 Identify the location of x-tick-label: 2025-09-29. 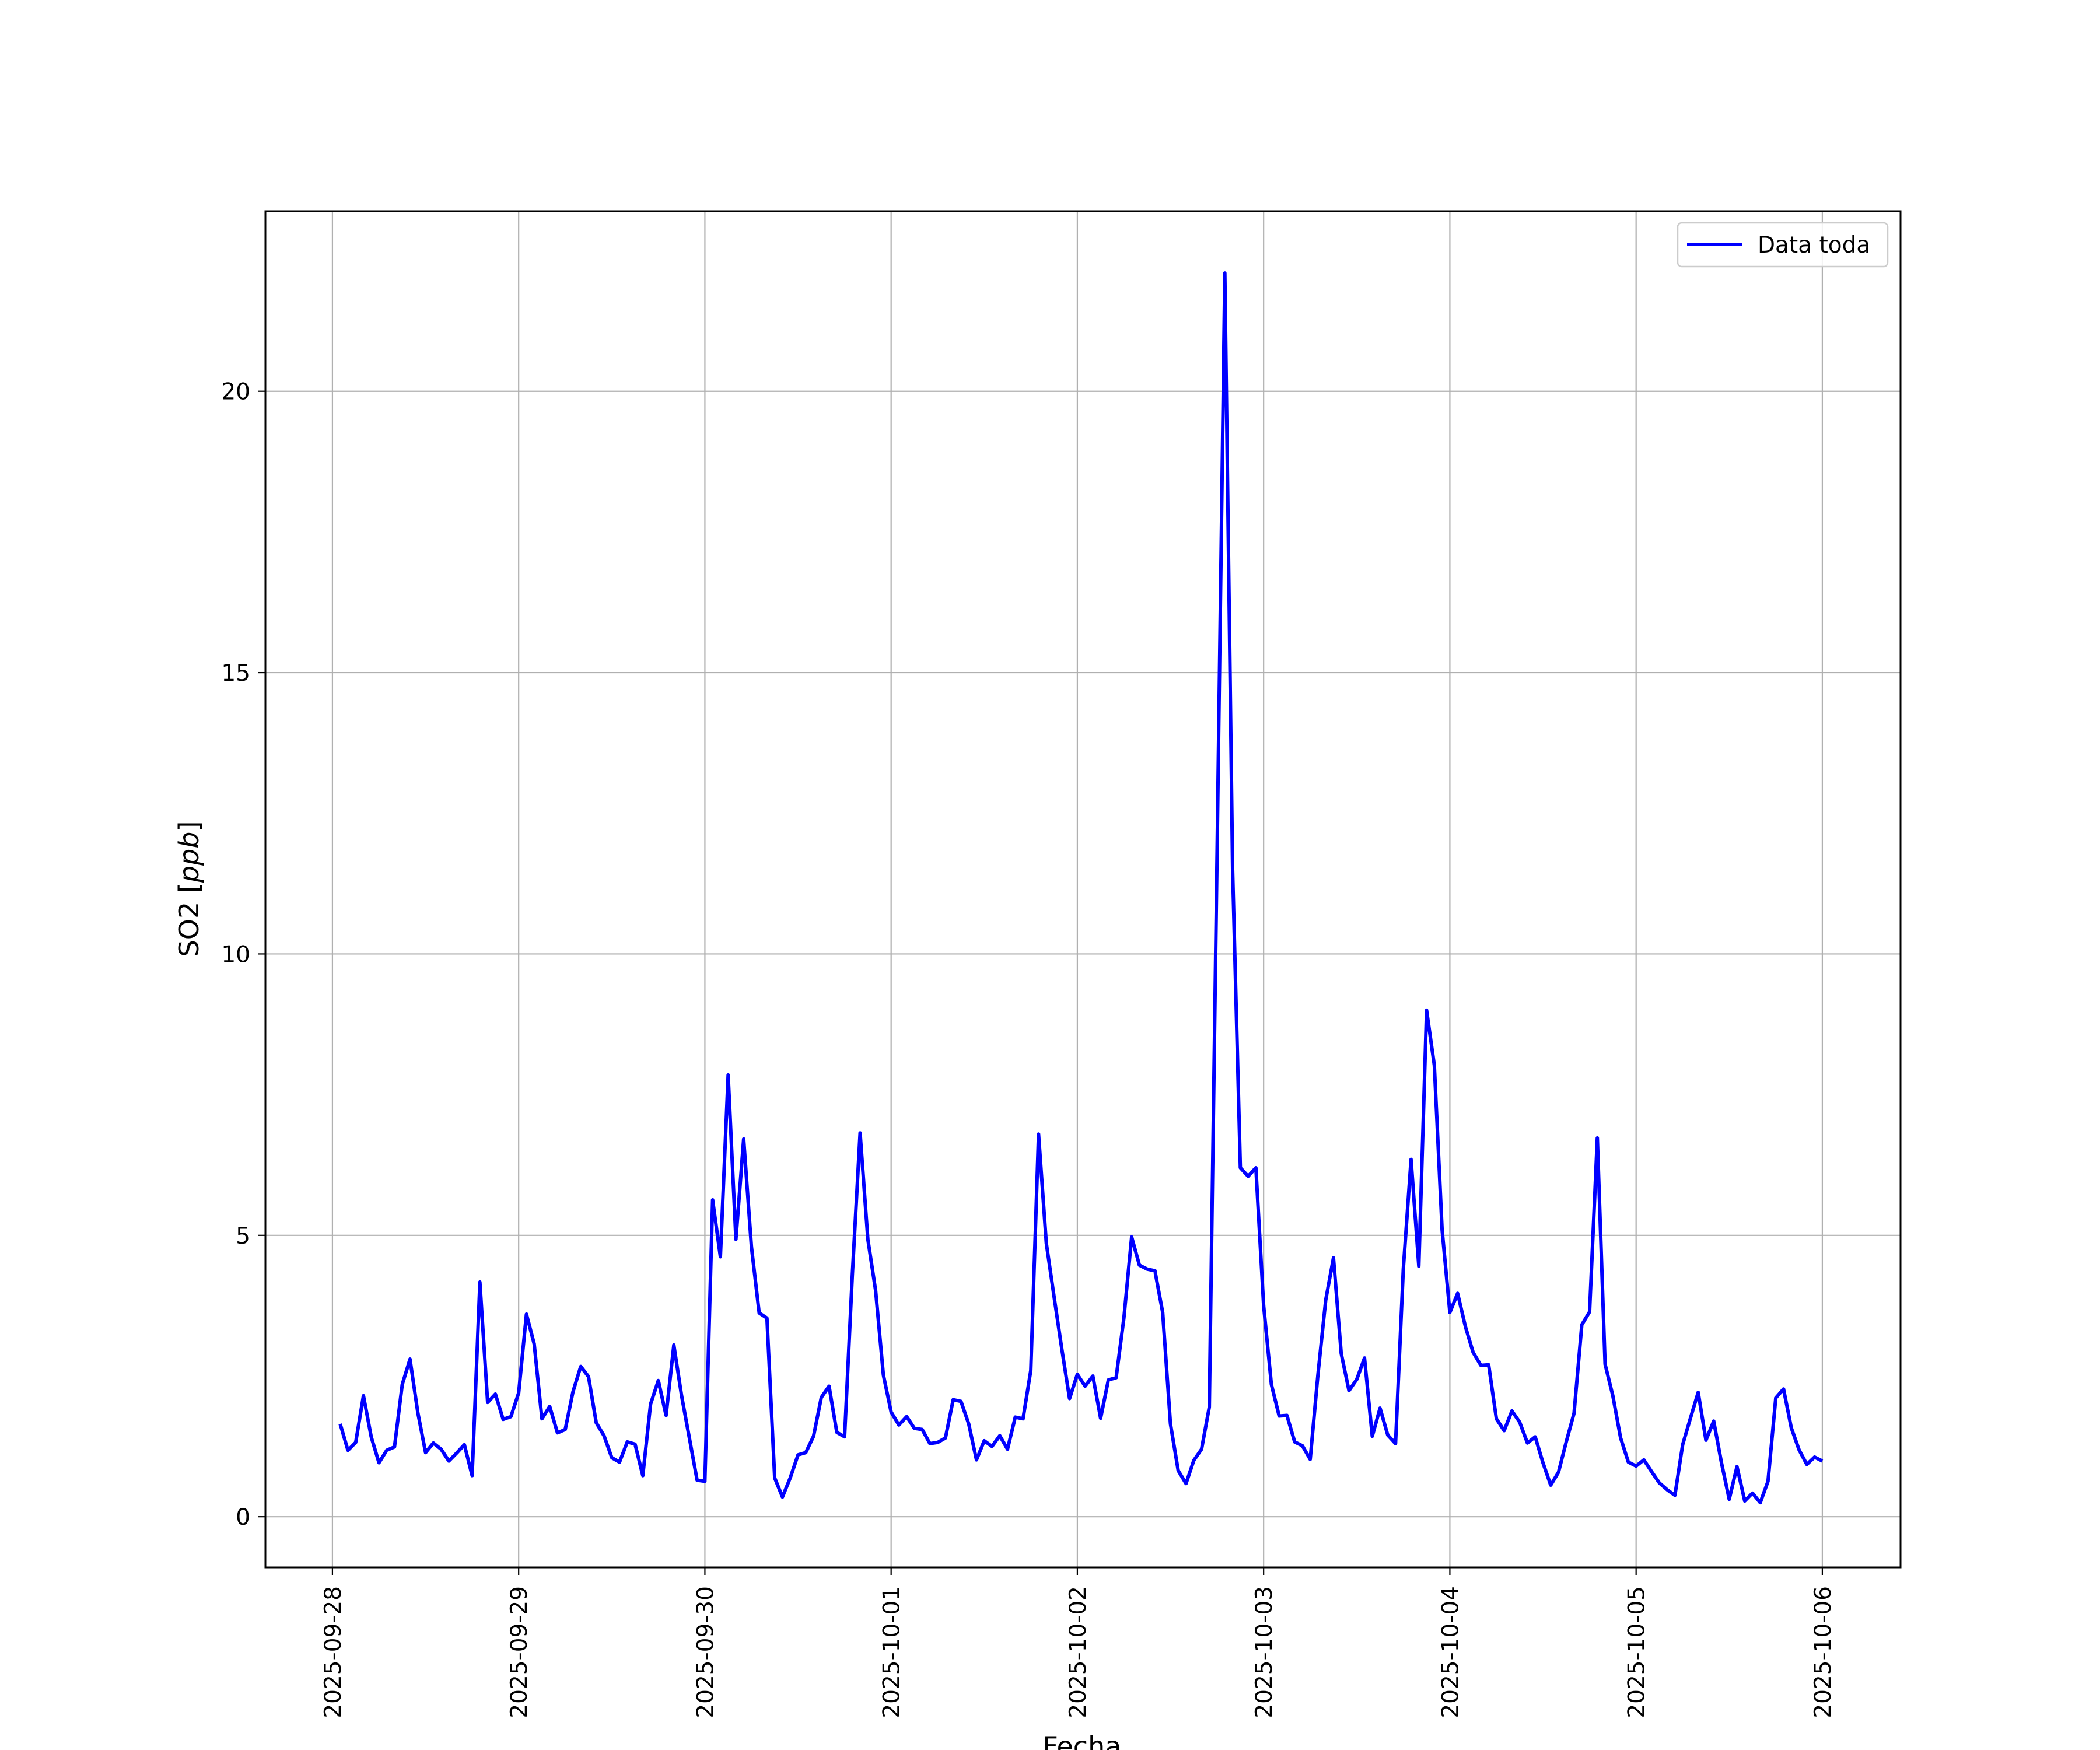
(519, 1652).